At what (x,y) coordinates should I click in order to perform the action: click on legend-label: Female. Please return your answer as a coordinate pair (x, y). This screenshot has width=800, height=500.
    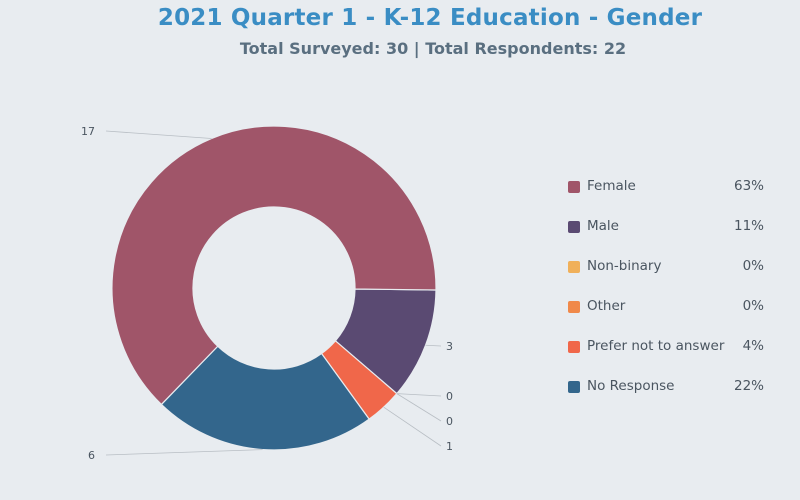
    Looking at the image, I should click on (611, 186).